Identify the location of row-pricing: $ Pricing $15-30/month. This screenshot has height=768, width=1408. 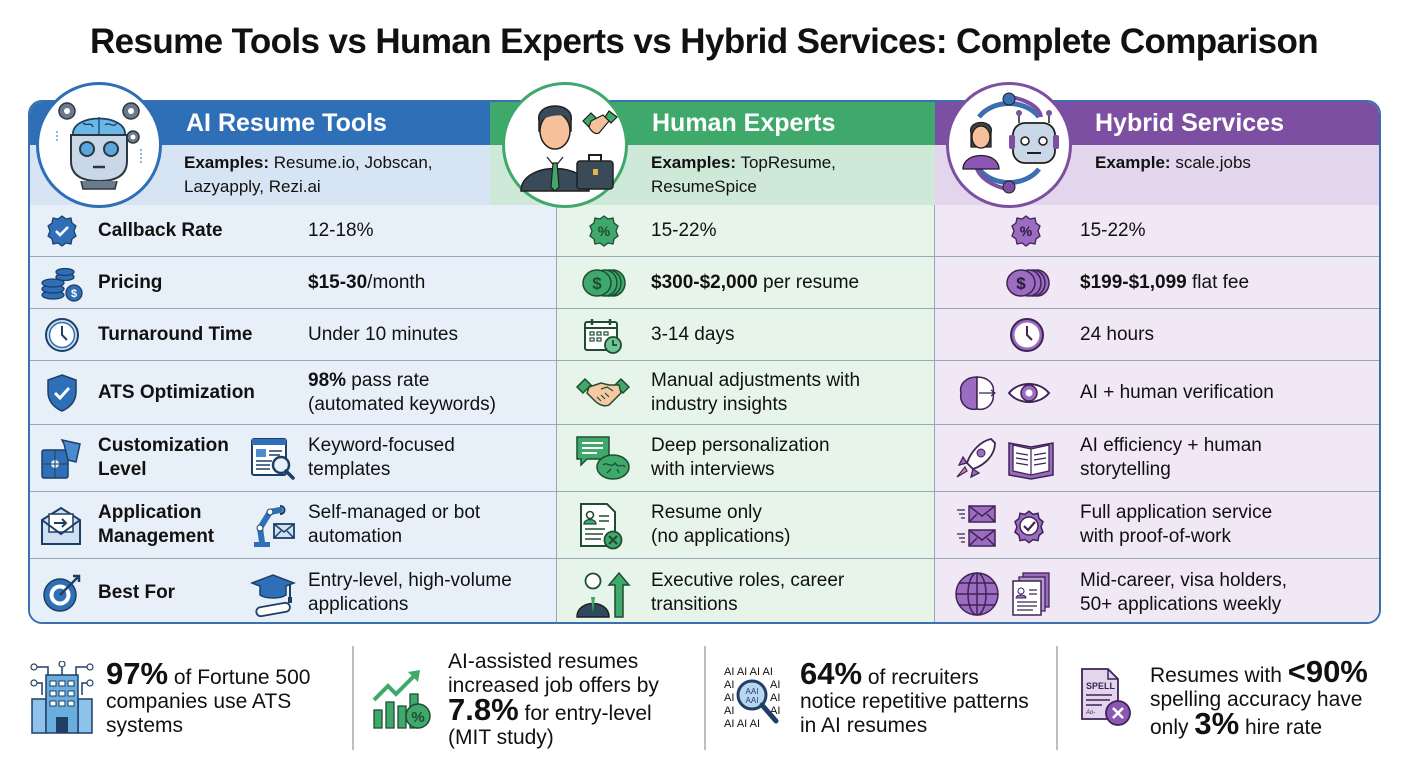
(293, 282).